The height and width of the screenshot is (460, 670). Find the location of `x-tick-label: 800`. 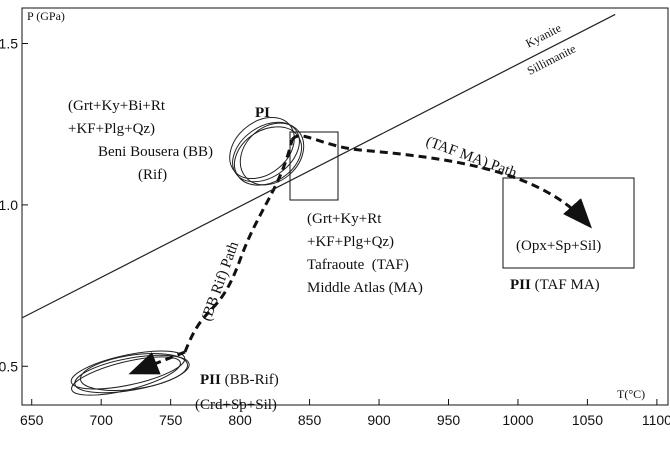

x-tick-label: 800 is located at coordinates (240, 420).